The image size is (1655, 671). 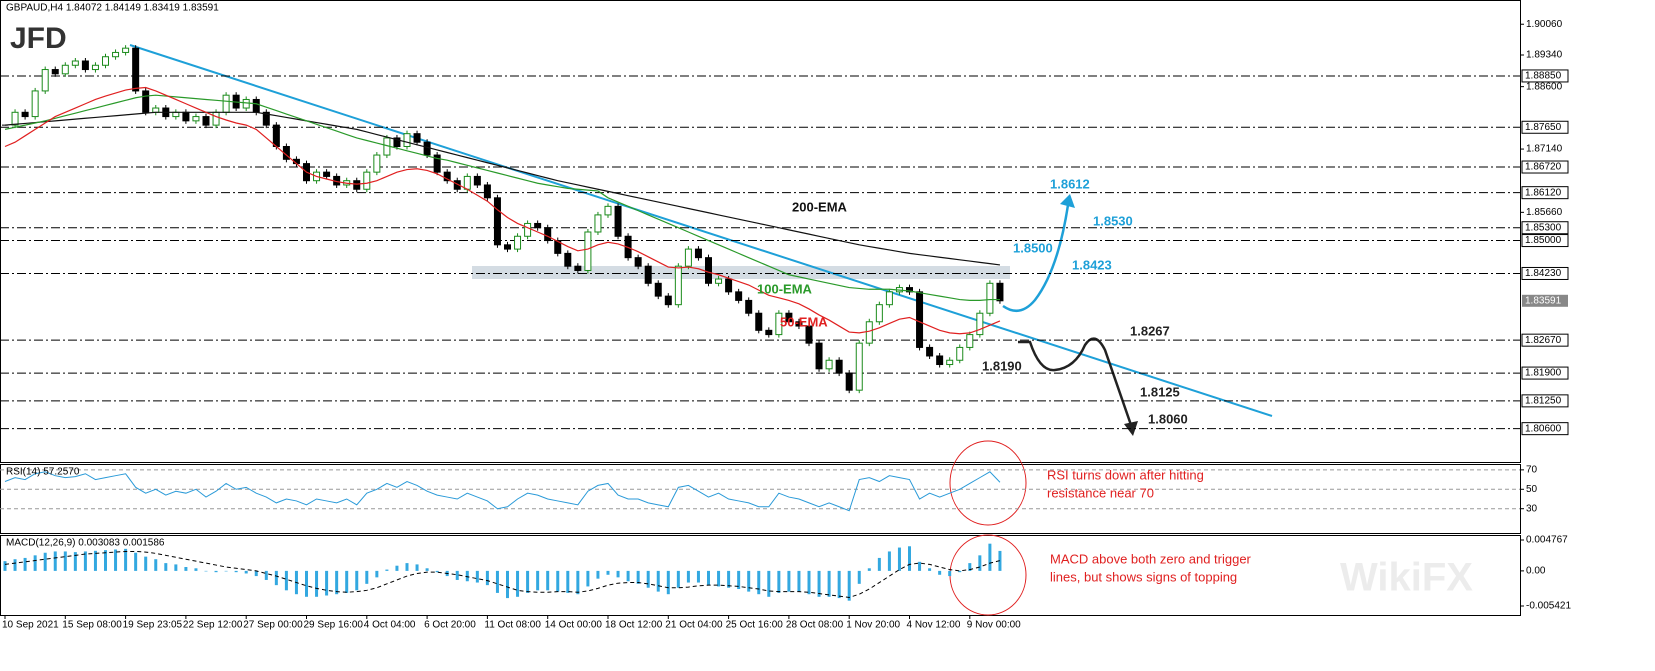 I want to click on annotation: 1.8125, so click(x=1160, y=391).